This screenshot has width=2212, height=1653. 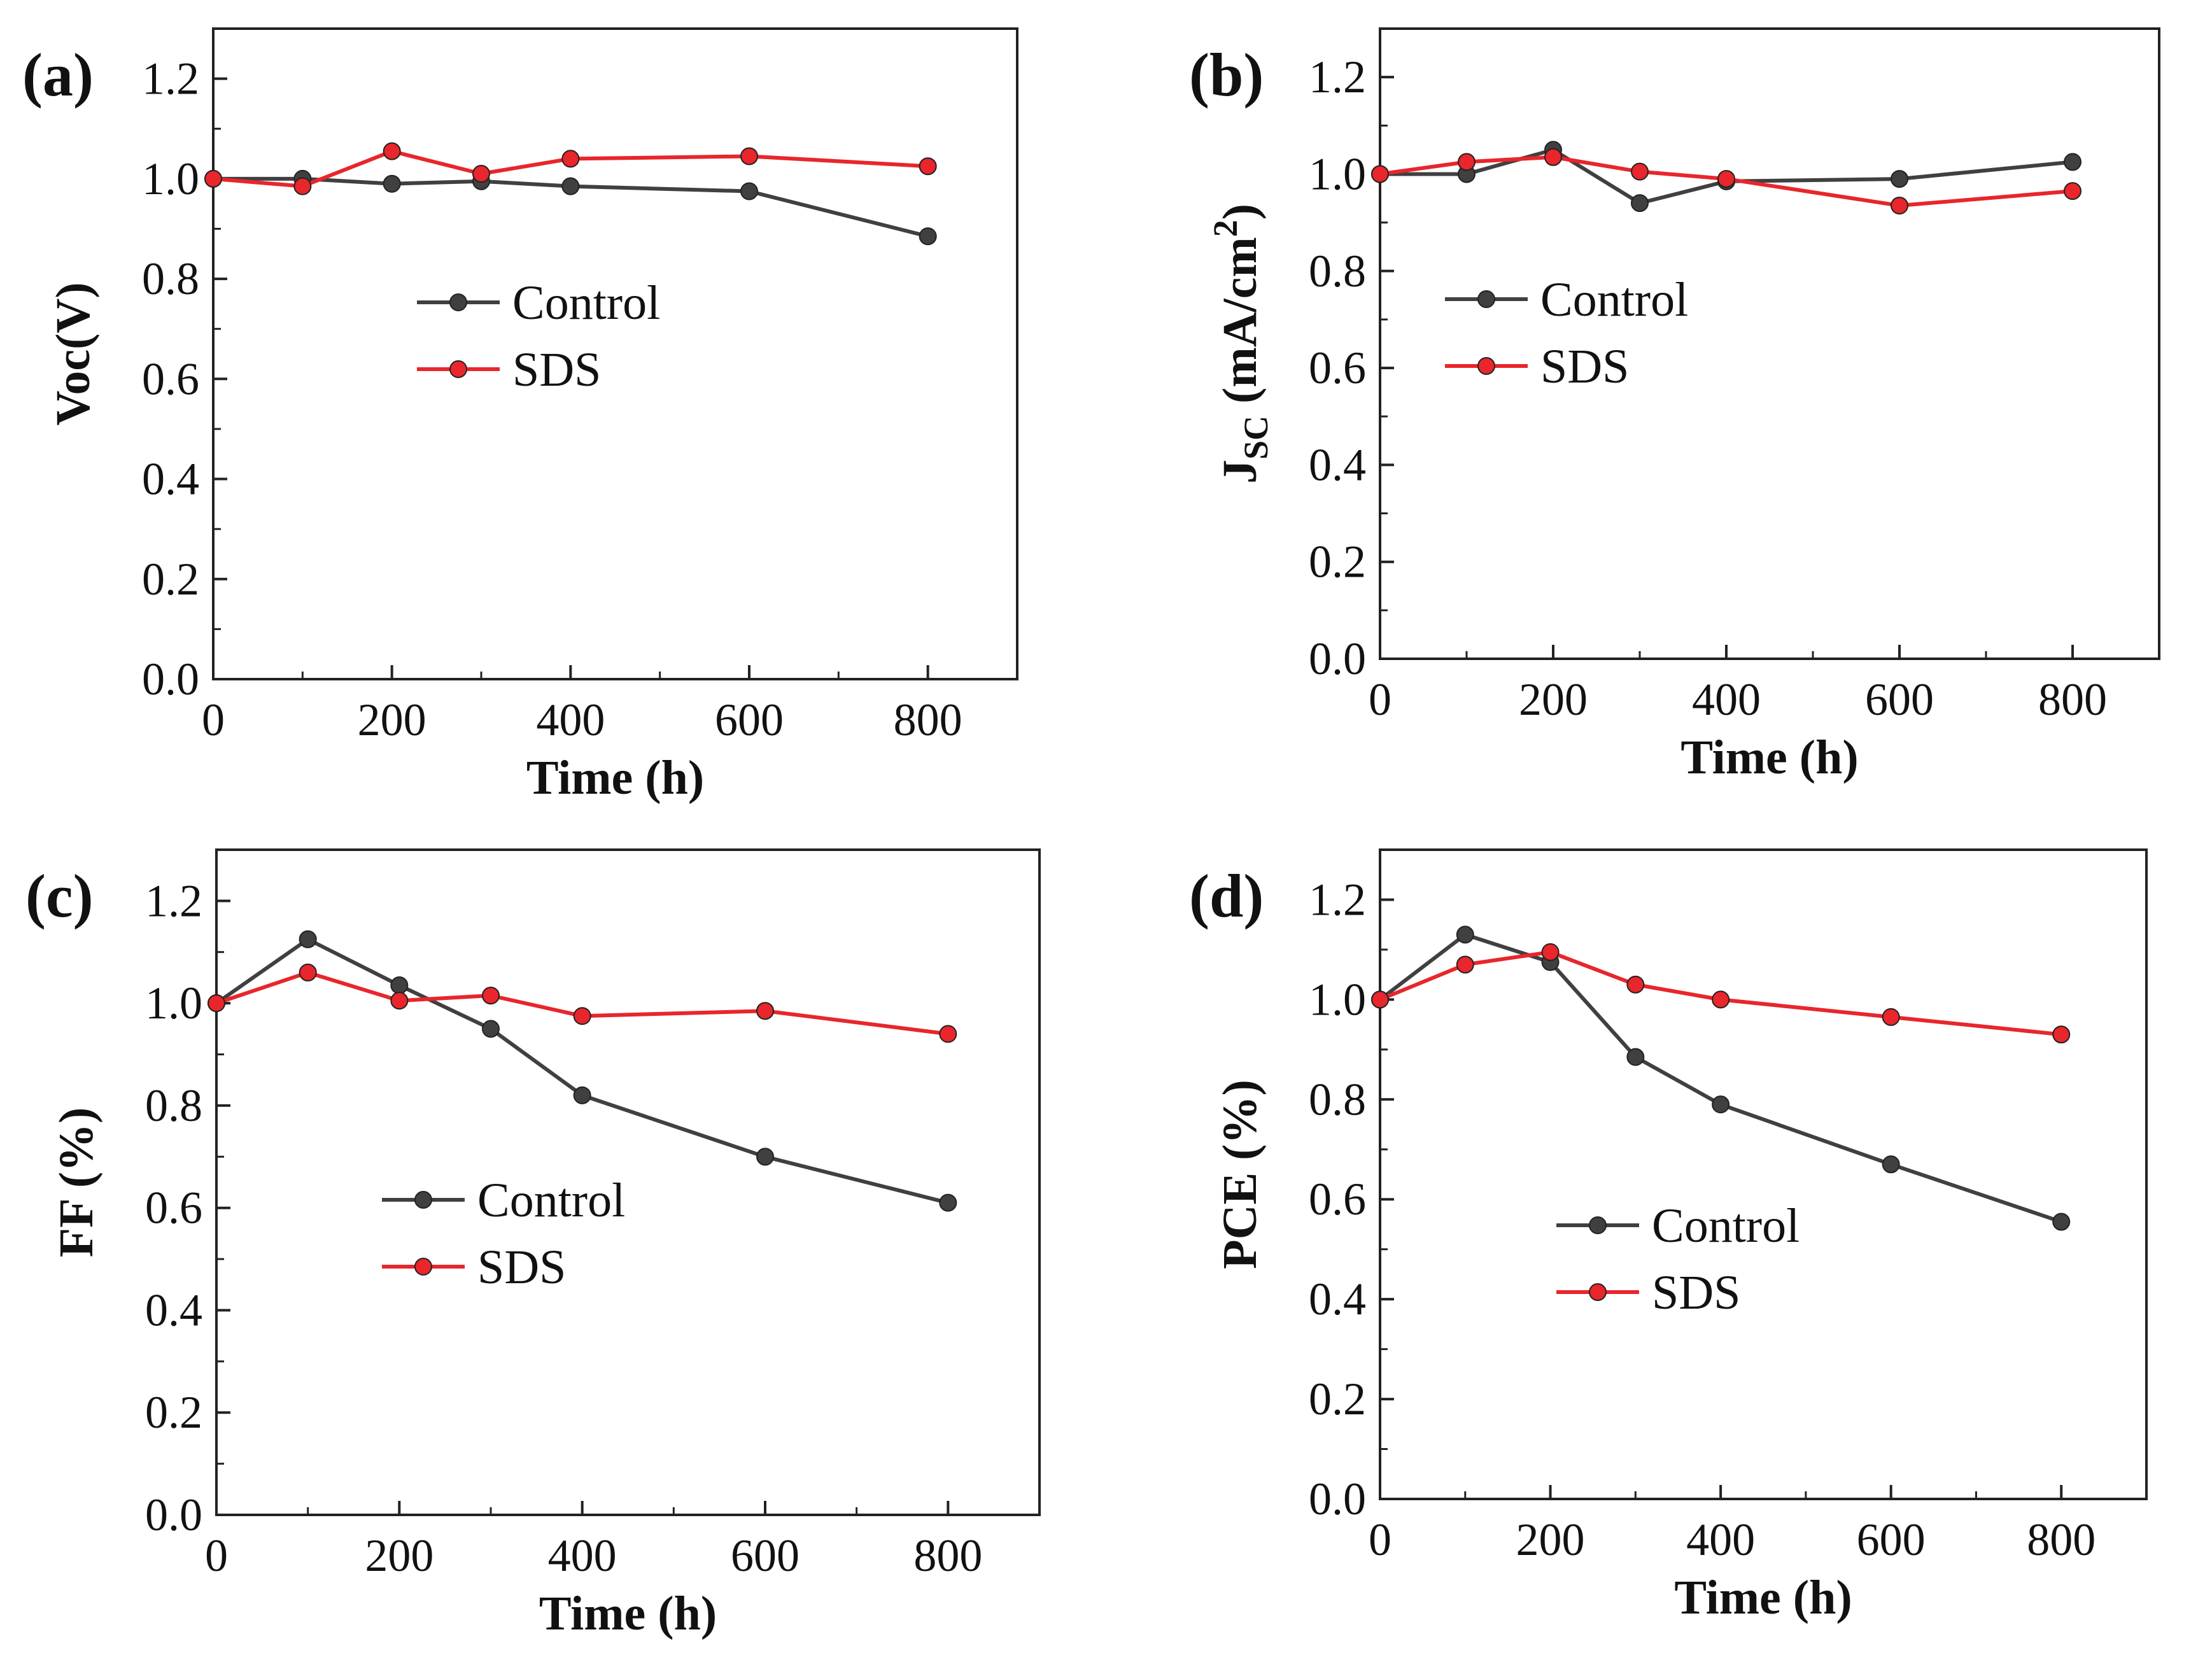 I want to click on y-axis-title-subscript: SC, so click(x=1256, y=438).